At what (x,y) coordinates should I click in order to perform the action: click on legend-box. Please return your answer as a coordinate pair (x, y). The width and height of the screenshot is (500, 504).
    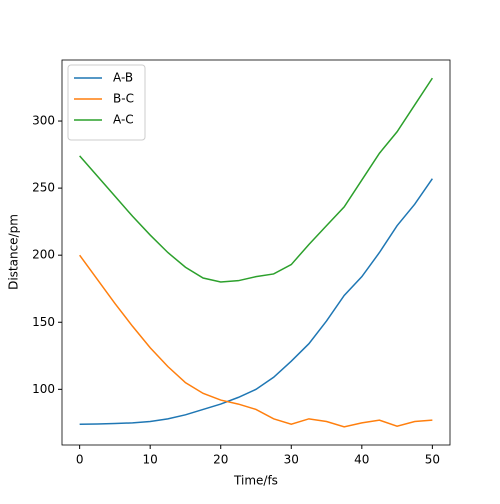
    Looking at the image, I should click on (106, 102).